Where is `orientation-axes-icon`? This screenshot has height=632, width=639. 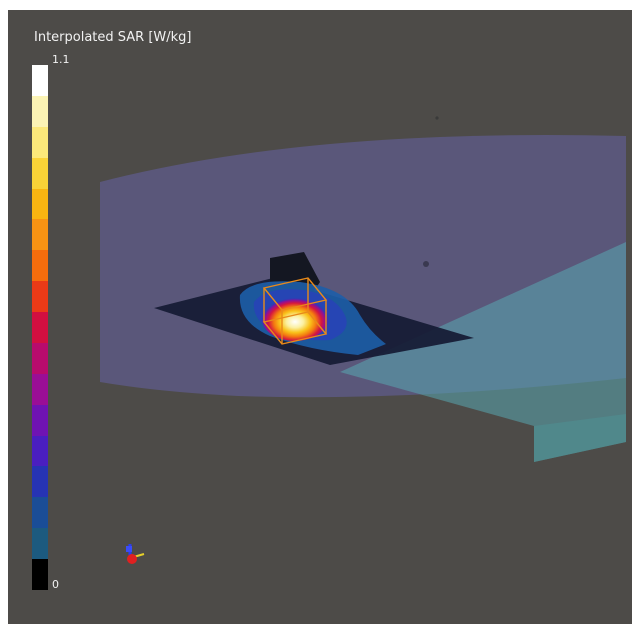
orientation-axes-icon is located at coordinates (135, 554).